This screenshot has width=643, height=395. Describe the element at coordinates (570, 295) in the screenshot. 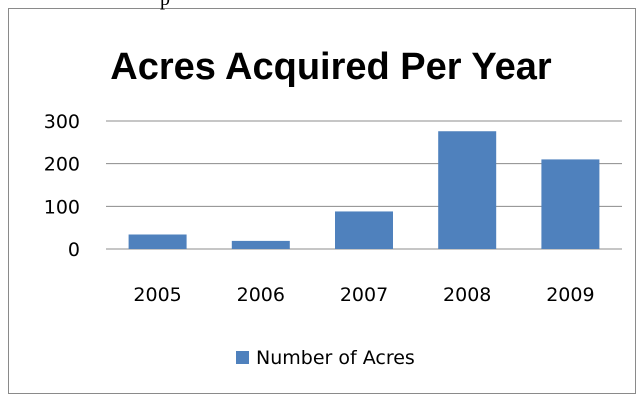

I see `x-tick-label: 2009` at that location.